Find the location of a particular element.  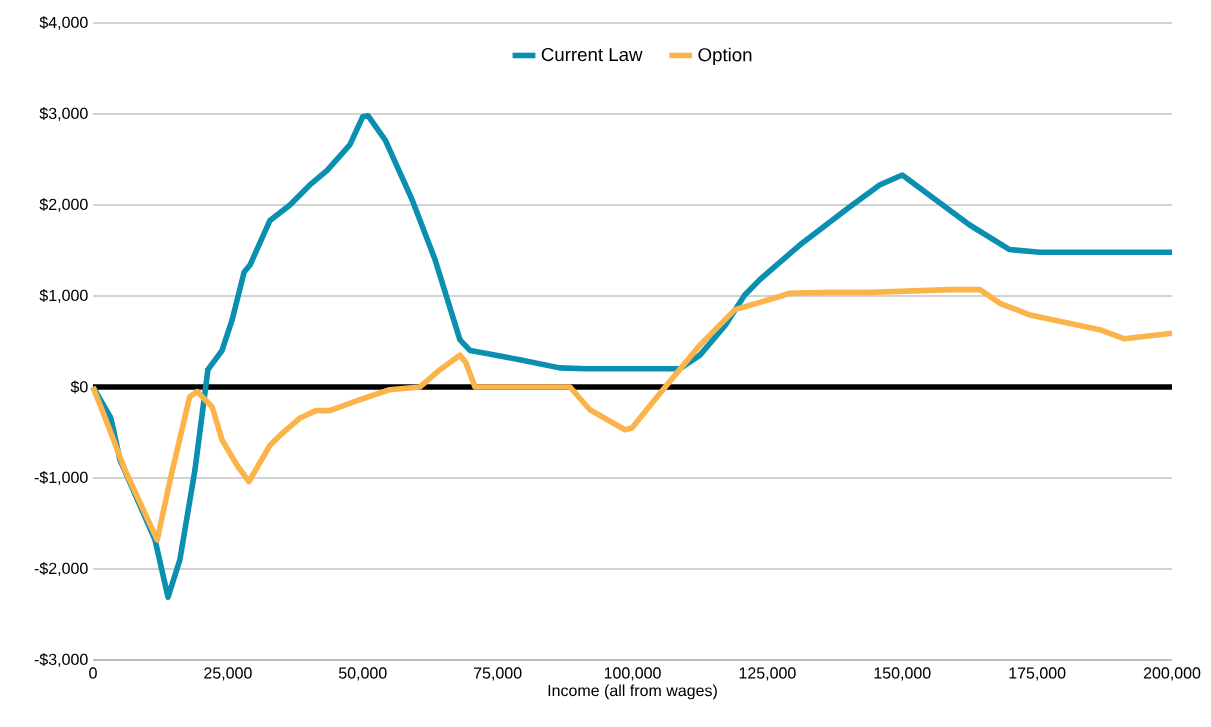

y-tick-label: $3,000 is located at coordinates (63, 114).